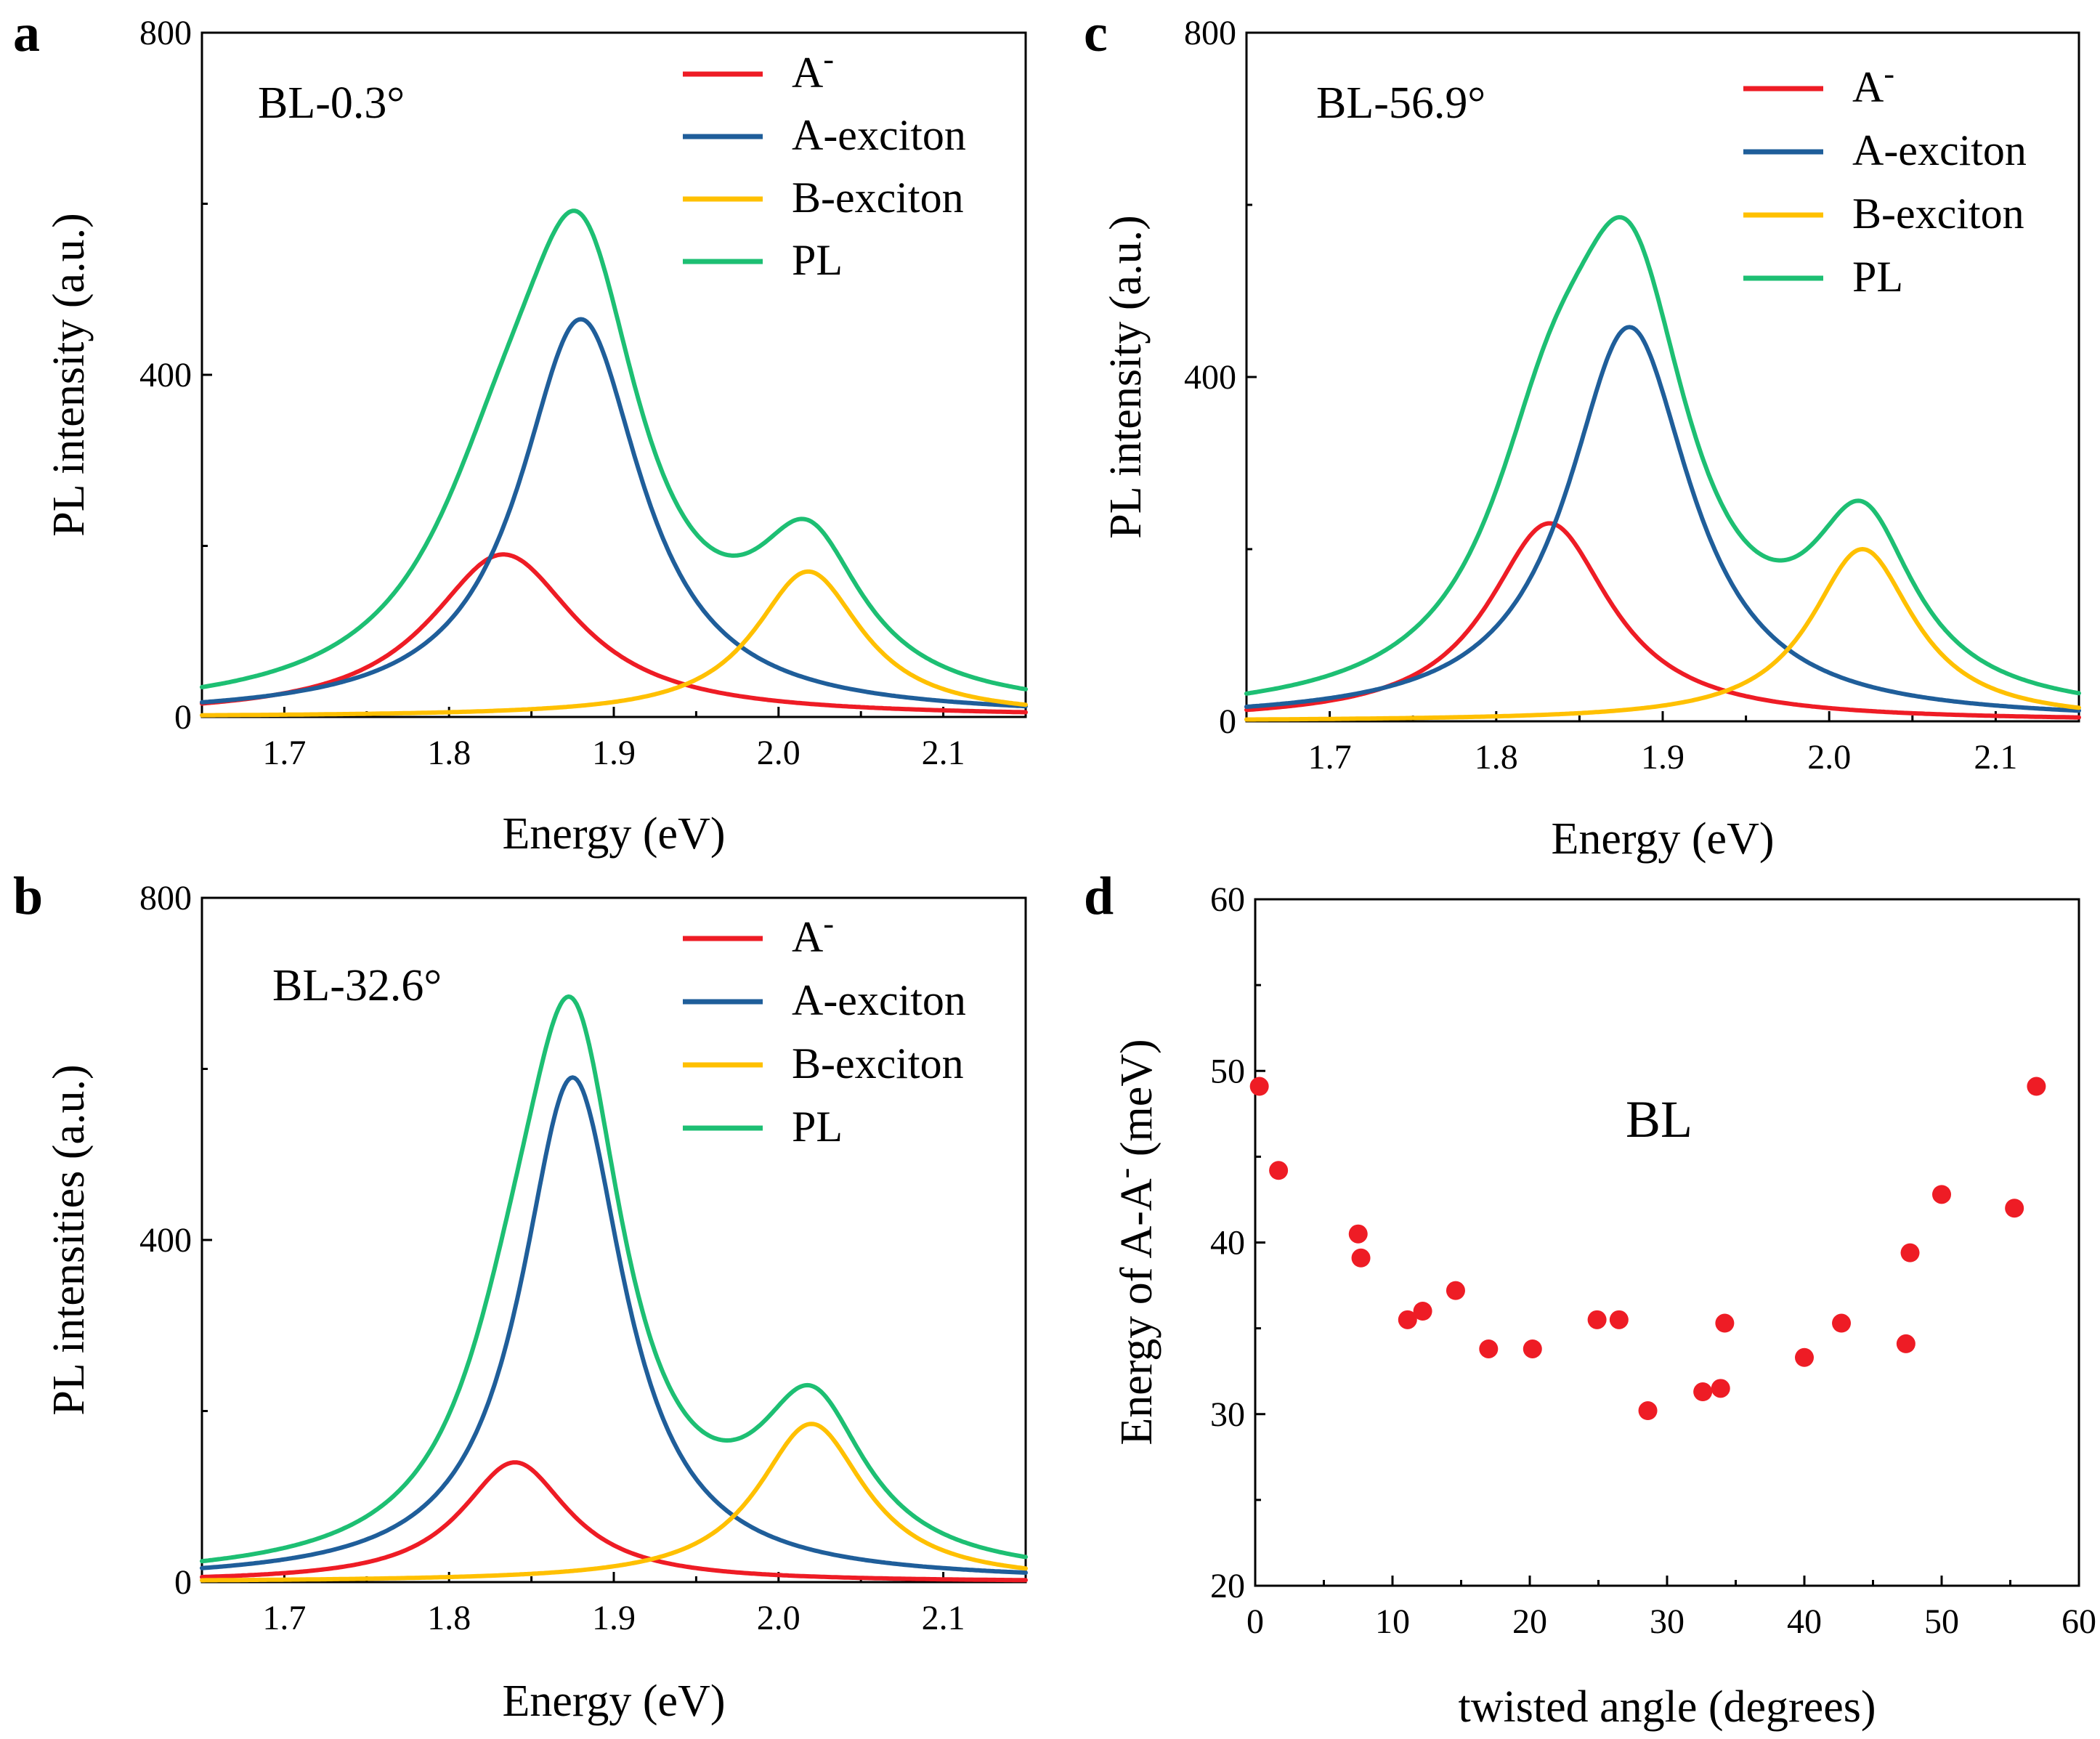 Image resolution: width=2100 pixels, height=1739 pixels. Describe the element at coordinates (1096, 33) in the screenshot. I see `panel-label: c` at that location.